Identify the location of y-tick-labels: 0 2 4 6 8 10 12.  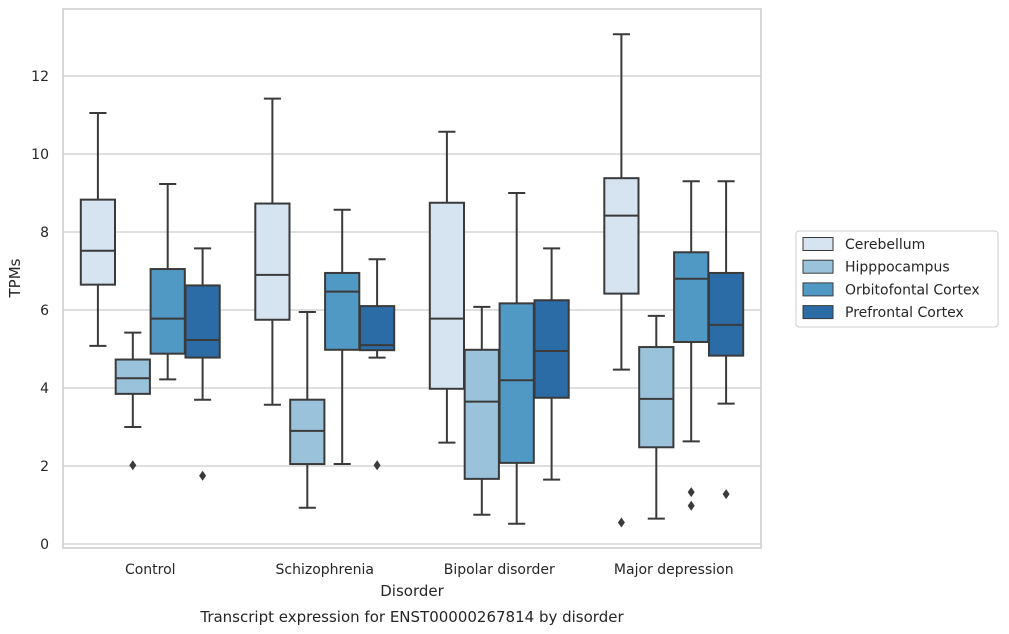
(40, 311).